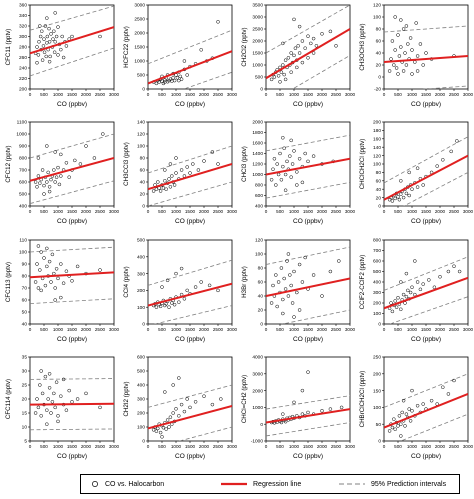  What do you see at coordinates (426, 160) in the screenshot?
I see `prediction-interval-upper` at bounding box center [426, 160].